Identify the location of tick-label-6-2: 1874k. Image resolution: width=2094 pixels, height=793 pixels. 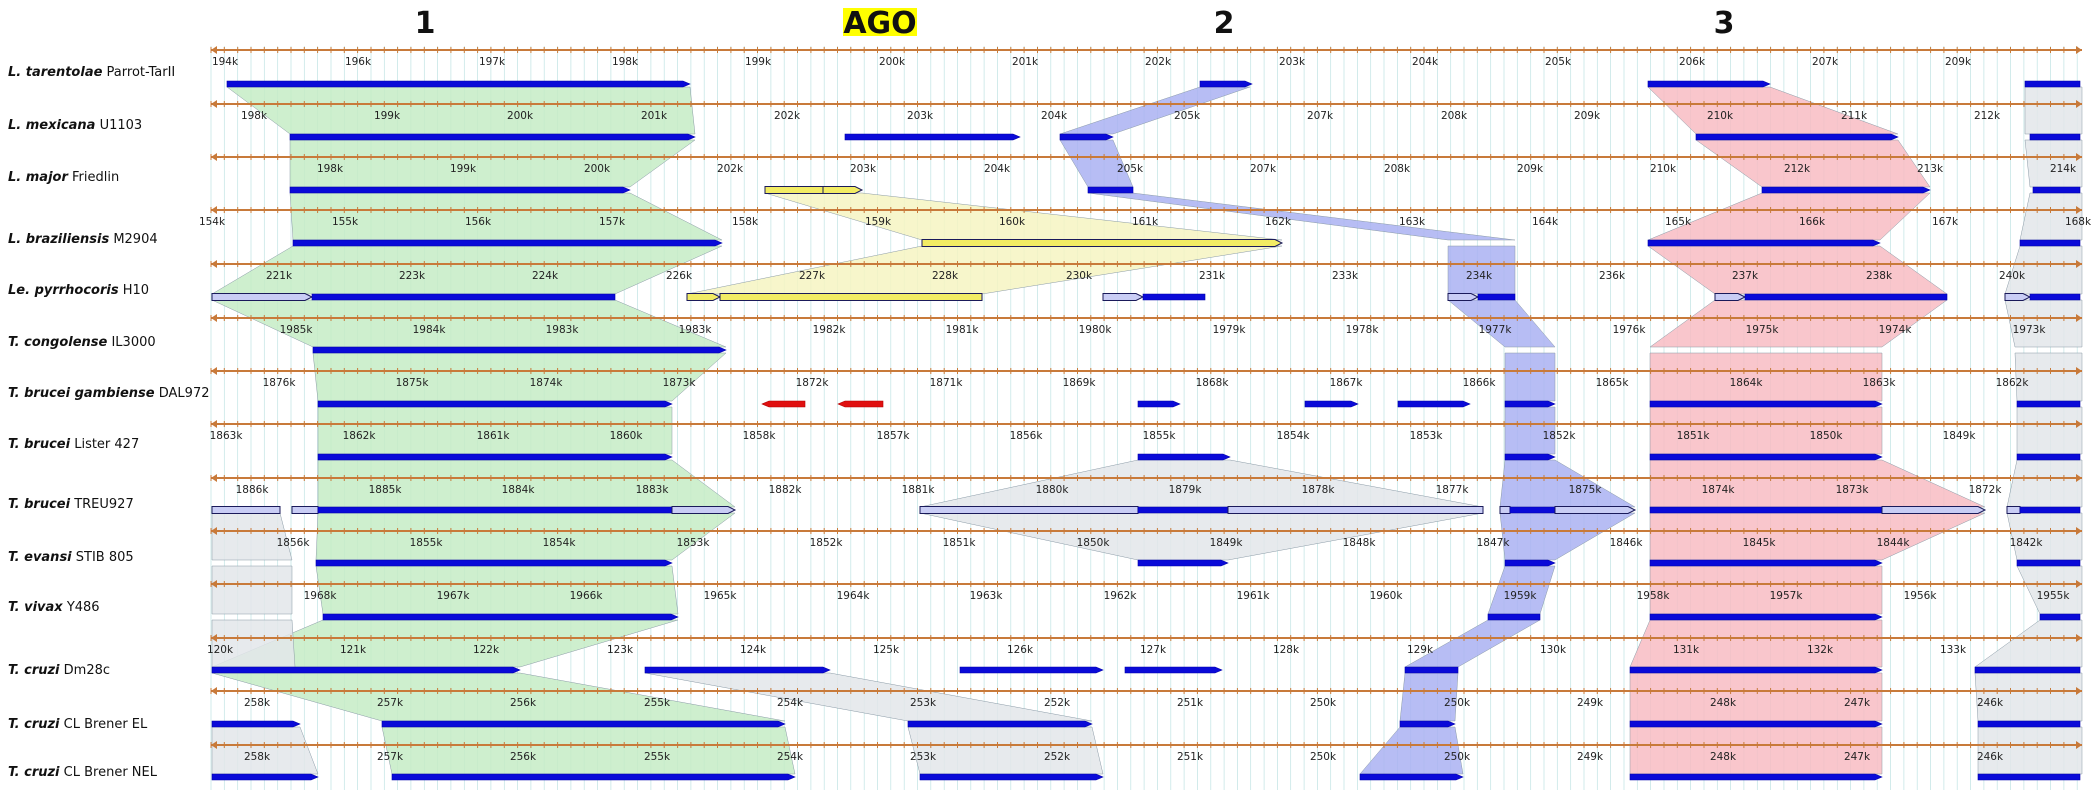
(547, 383).